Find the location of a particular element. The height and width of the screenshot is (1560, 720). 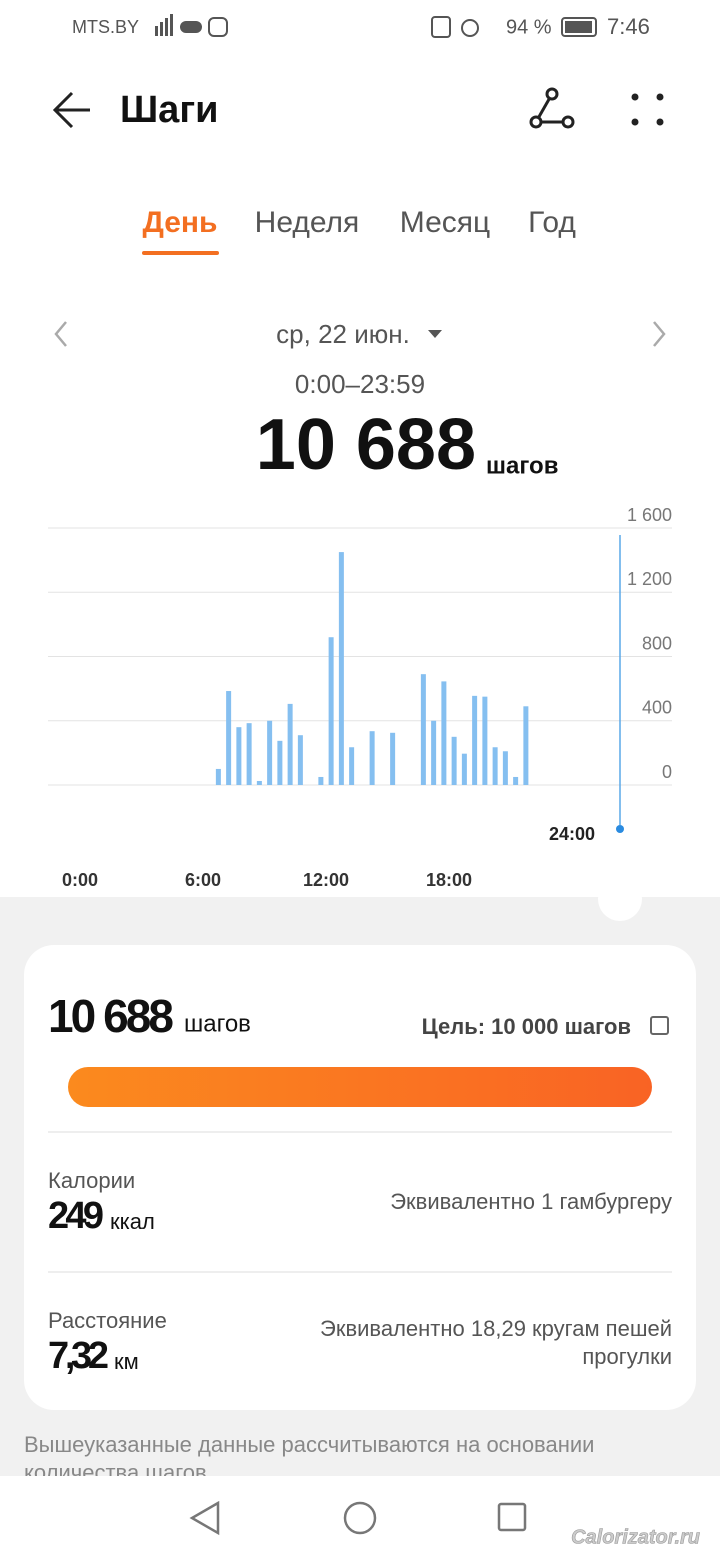

time-range: 0:00–23:59 is located at coordinates (360, 384).